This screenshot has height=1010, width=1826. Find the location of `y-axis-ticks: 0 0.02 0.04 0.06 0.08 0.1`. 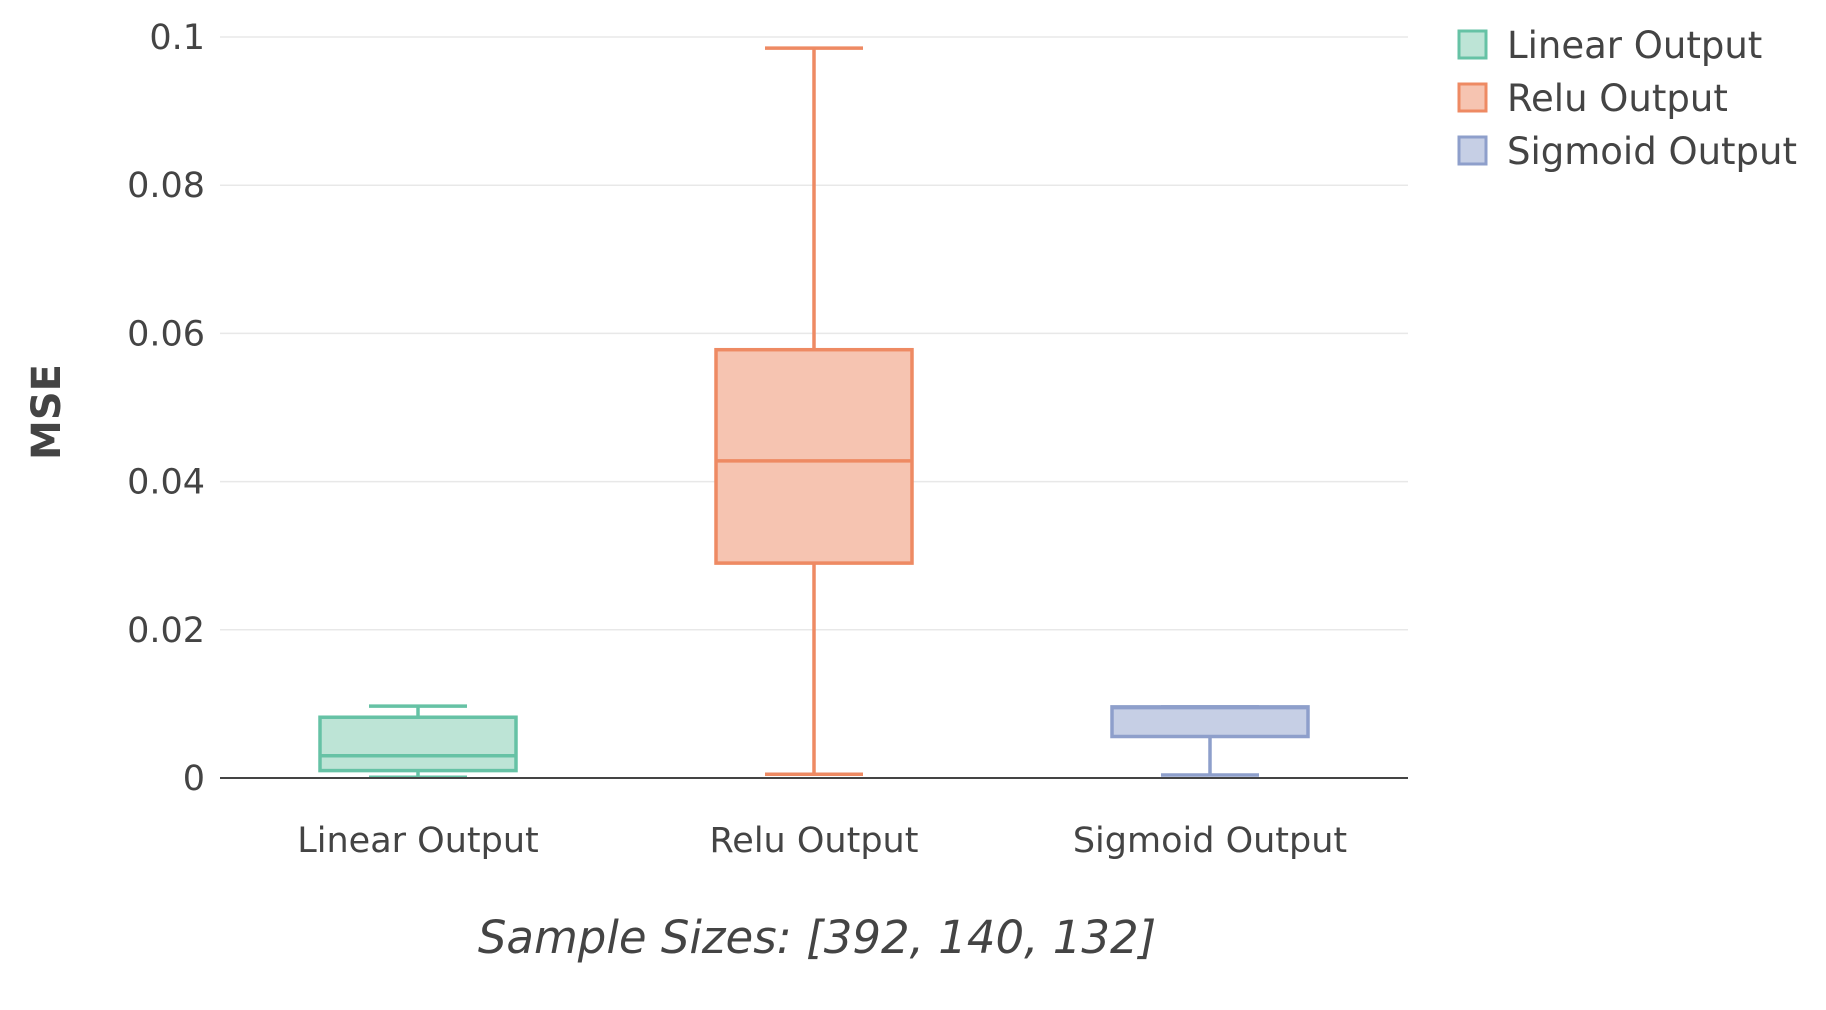

y-axis-ticks: 0 0.02 0.04 0.06 0.08 0.1 is located at coordinates (166, 408).